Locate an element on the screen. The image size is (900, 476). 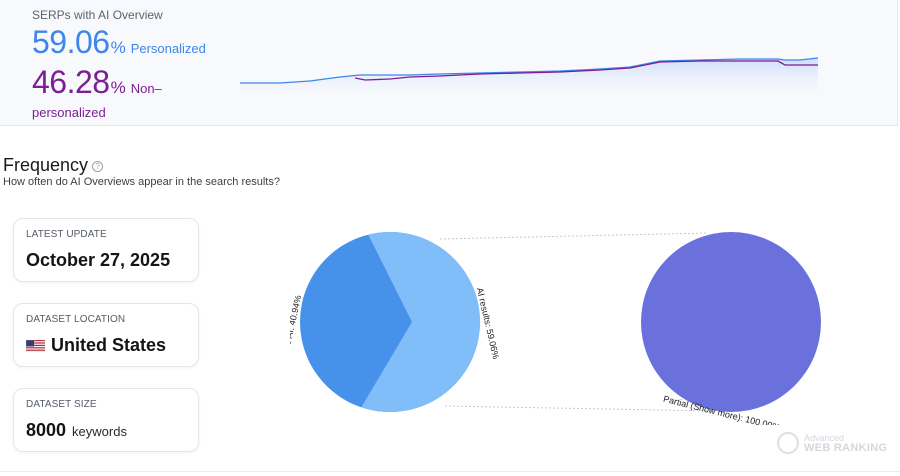
card-label: DATASET SIZE is located at coordinates (61, 404).